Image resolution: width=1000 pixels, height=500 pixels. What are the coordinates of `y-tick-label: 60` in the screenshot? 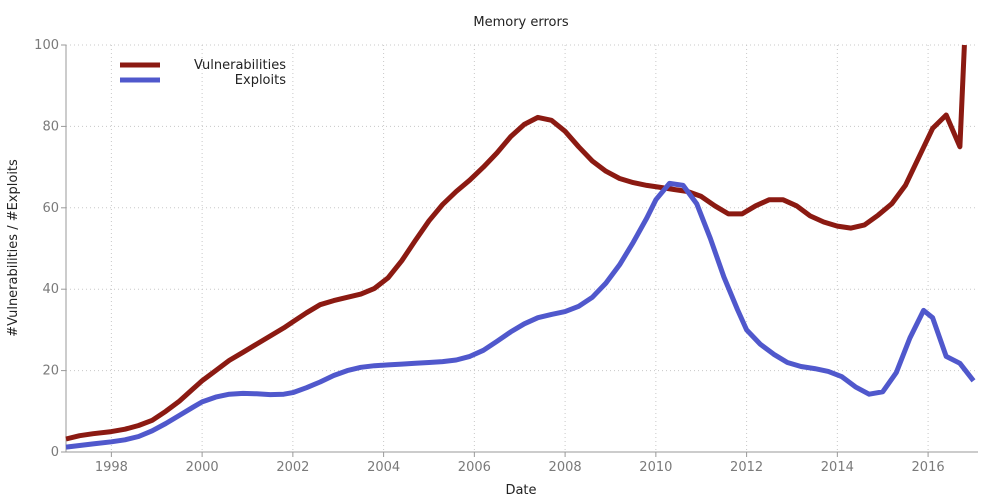 It's located at (50, 208).